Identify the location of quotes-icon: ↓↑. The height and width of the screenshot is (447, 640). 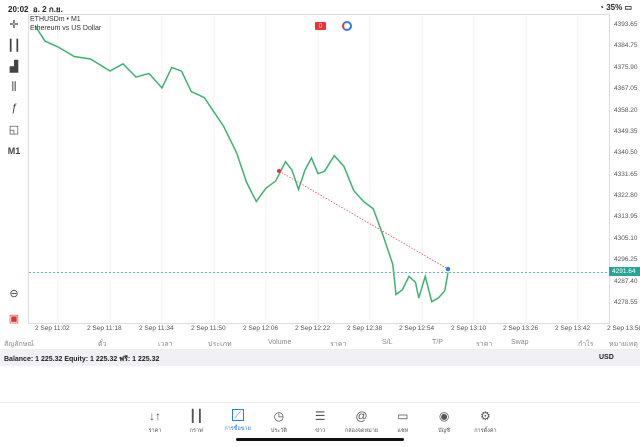
(155, 416).